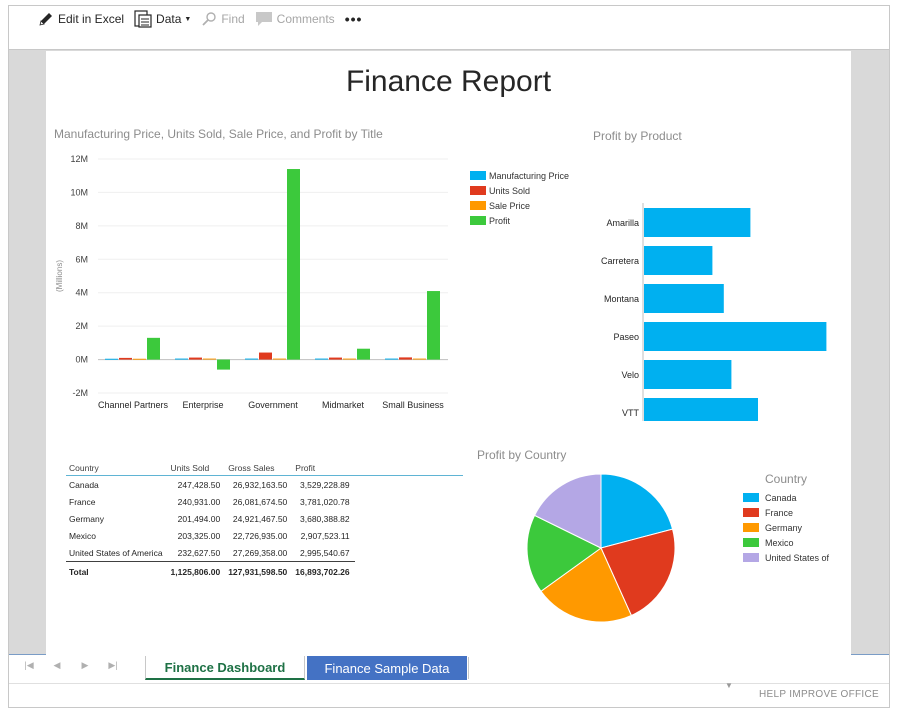  Describe the element at coordinates (143, 19) in the screenshot. I see `data-icon` at that location.